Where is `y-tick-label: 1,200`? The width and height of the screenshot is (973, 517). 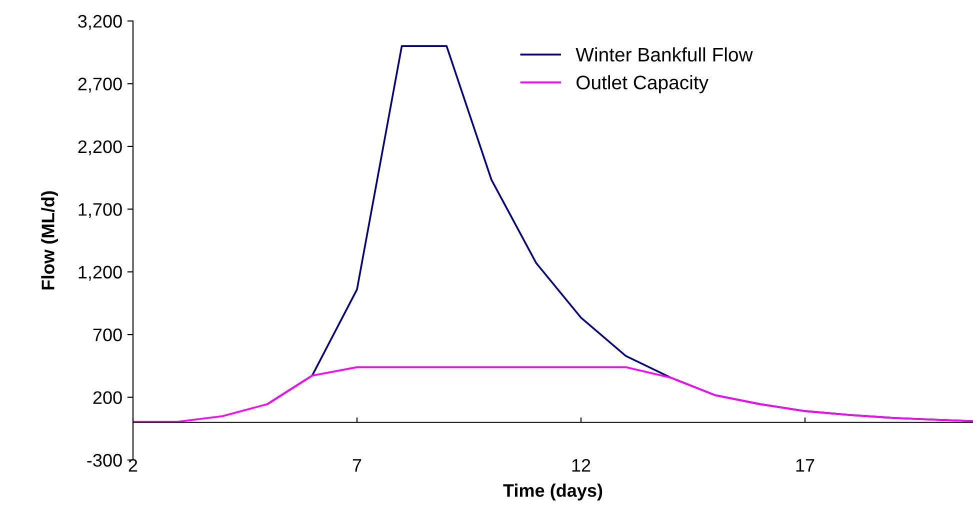 y-tick-label: 1,200 is located at coordinates (100, 273).